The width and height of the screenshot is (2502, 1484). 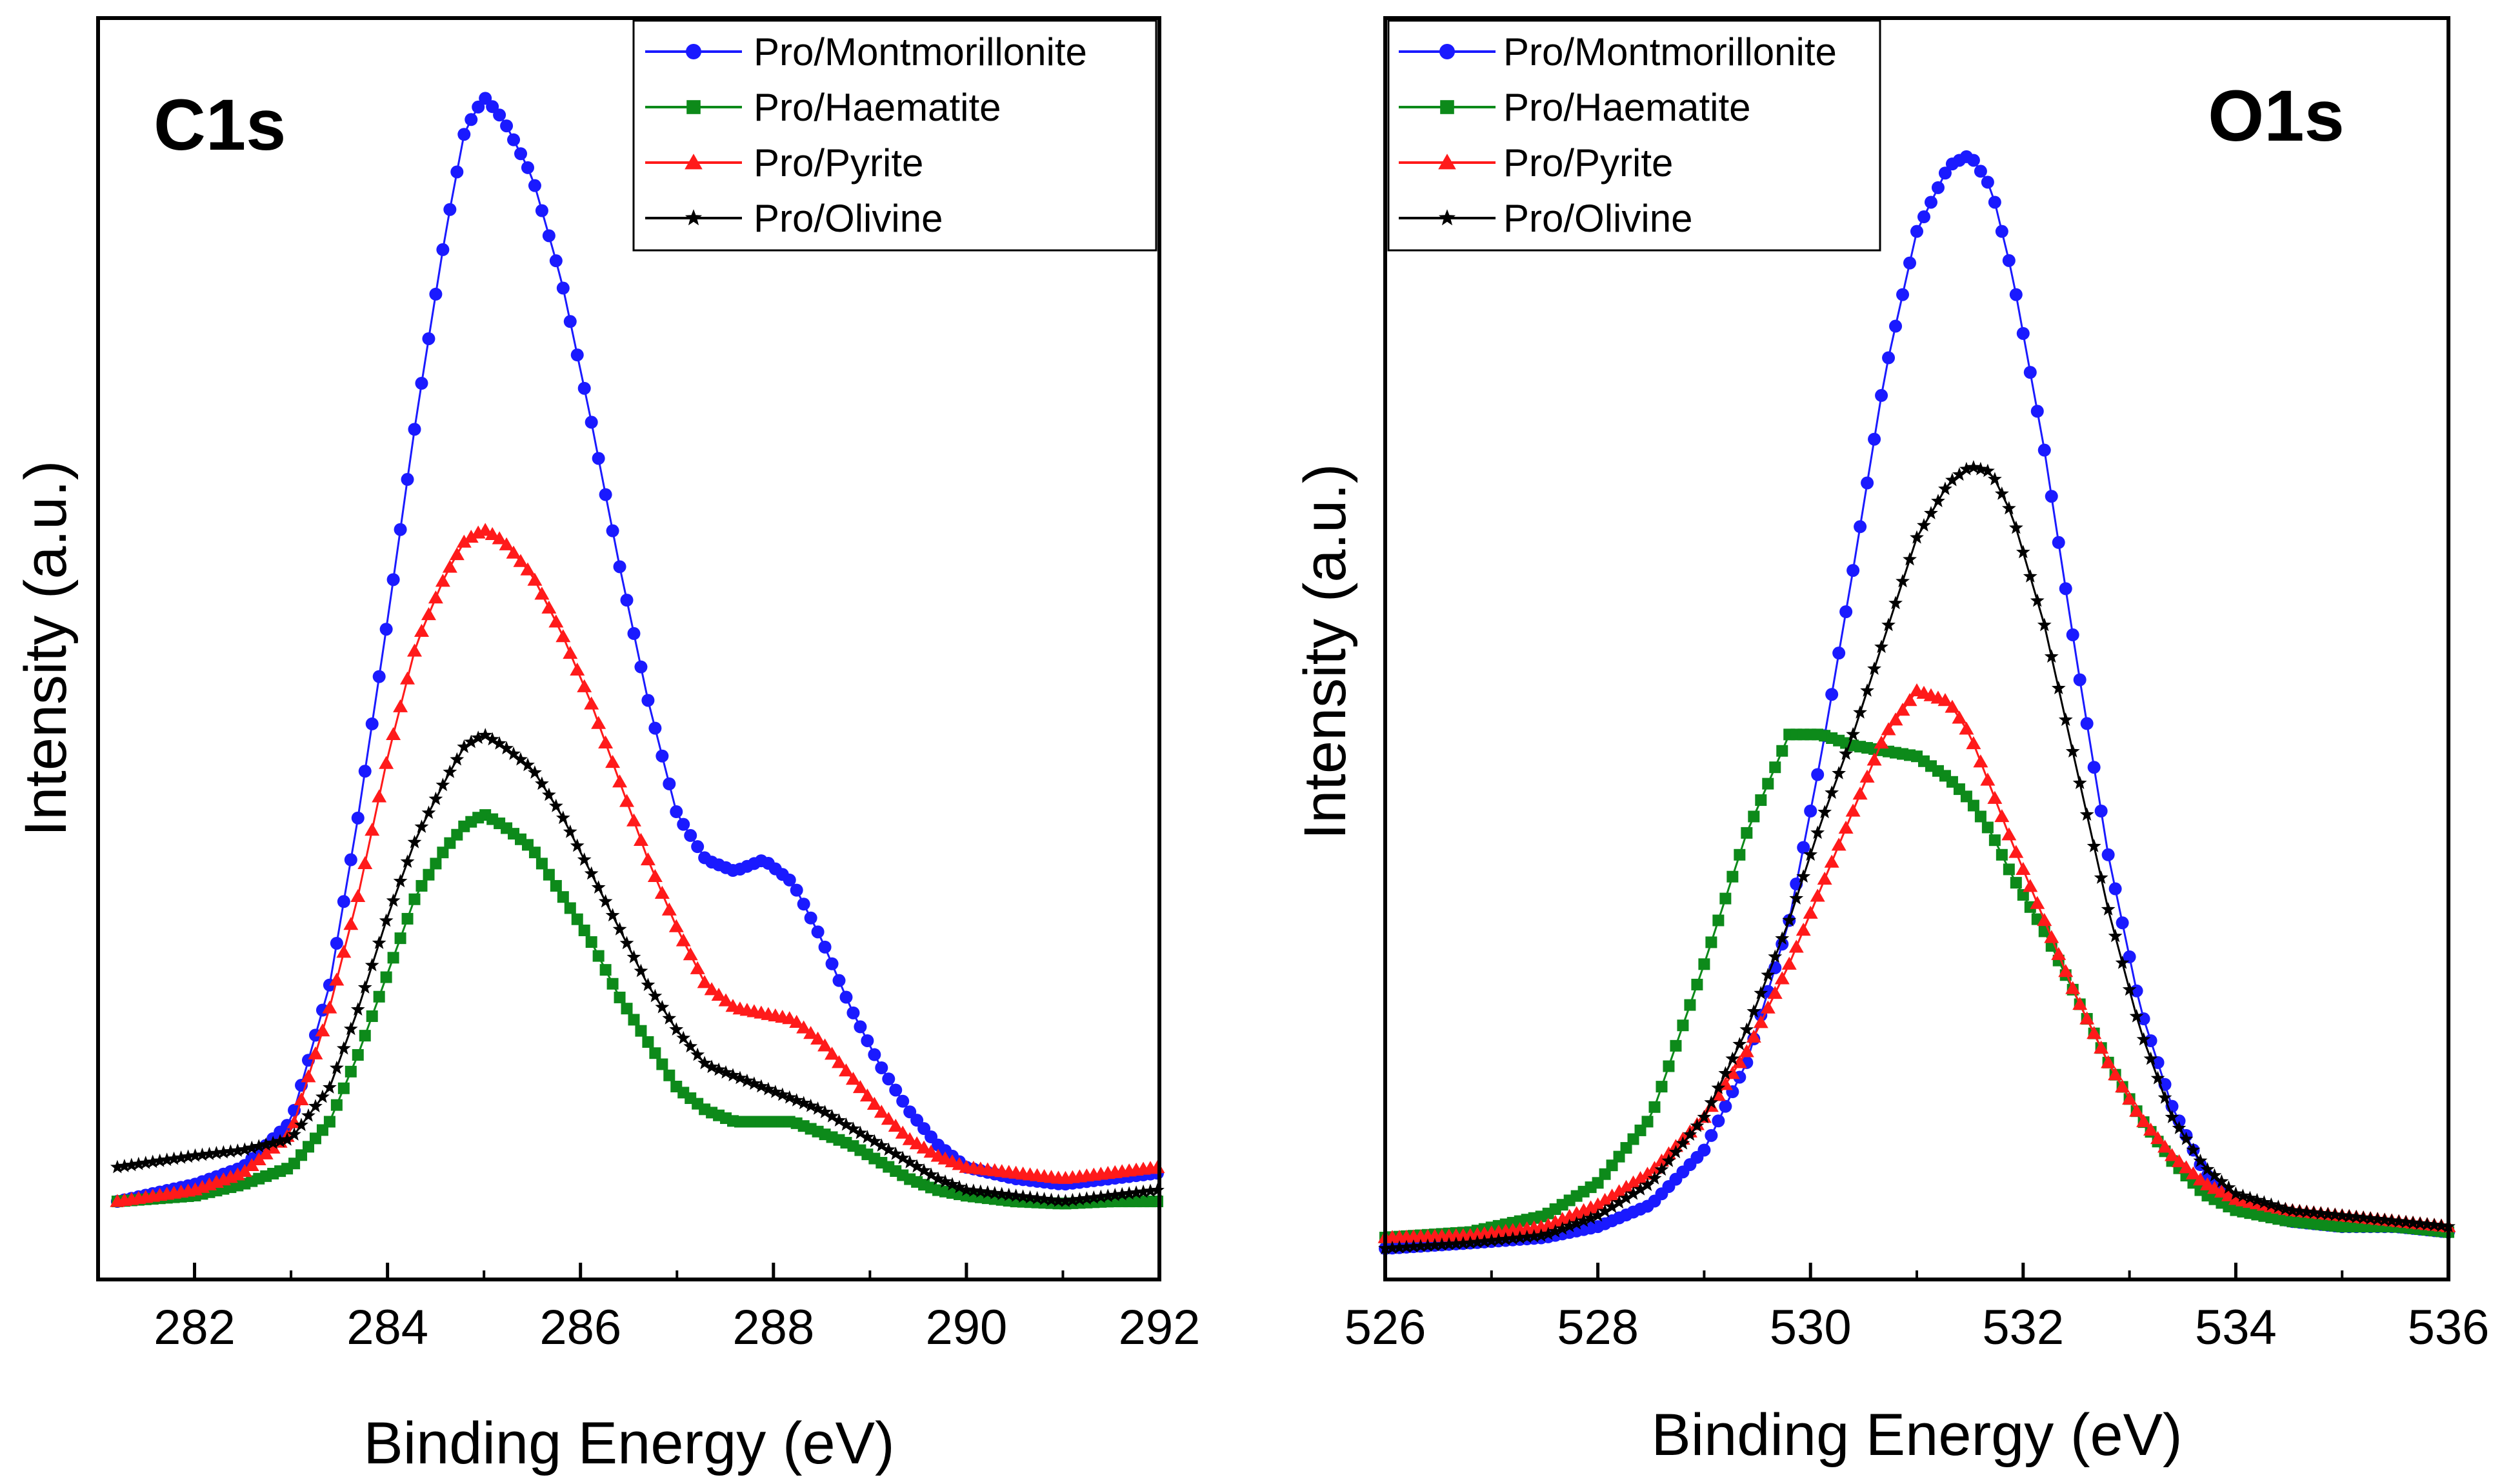 What do you see at coordinates (1811, 1327) in the screenshot?
I see `o1s-x-tick-label: 530` at bounding box center [1811, 1327].